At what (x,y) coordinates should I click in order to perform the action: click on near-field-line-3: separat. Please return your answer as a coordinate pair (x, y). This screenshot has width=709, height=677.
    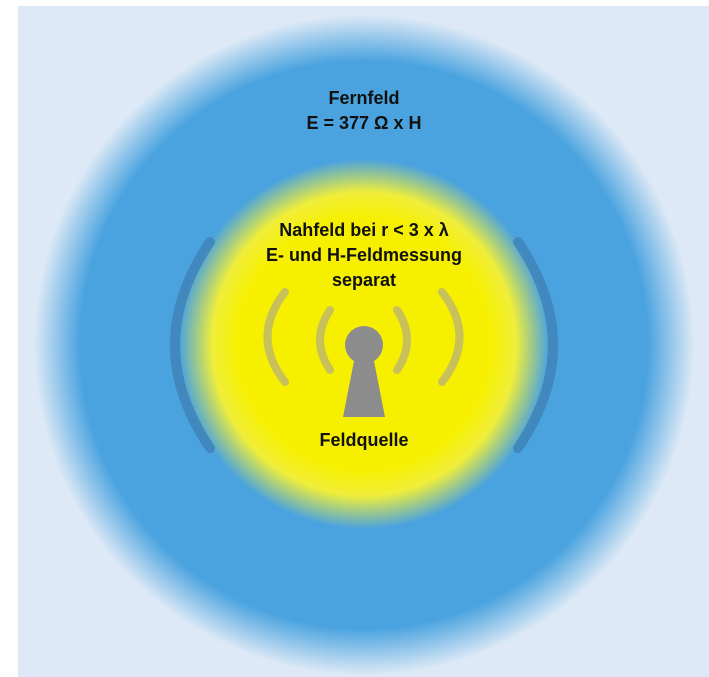
    Looking at the image, I should click on (364, 280).